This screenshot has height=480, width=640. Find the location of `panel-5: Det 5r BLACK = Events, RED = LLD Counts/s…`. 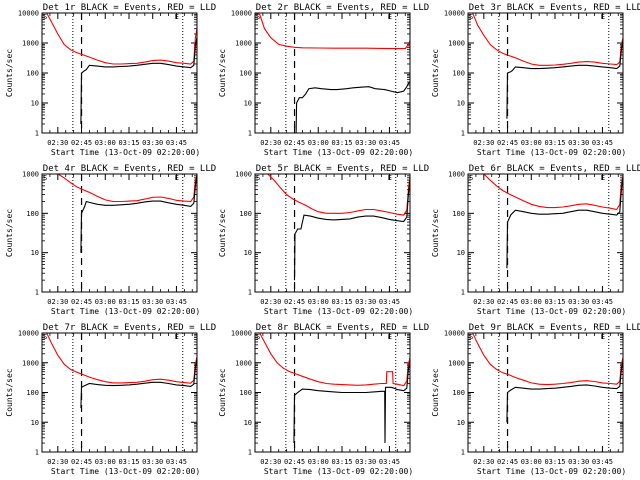

panel-5: Det 5r BLACK = Events, RED = LLD Counts/s… is located at coordinates (323, 240).